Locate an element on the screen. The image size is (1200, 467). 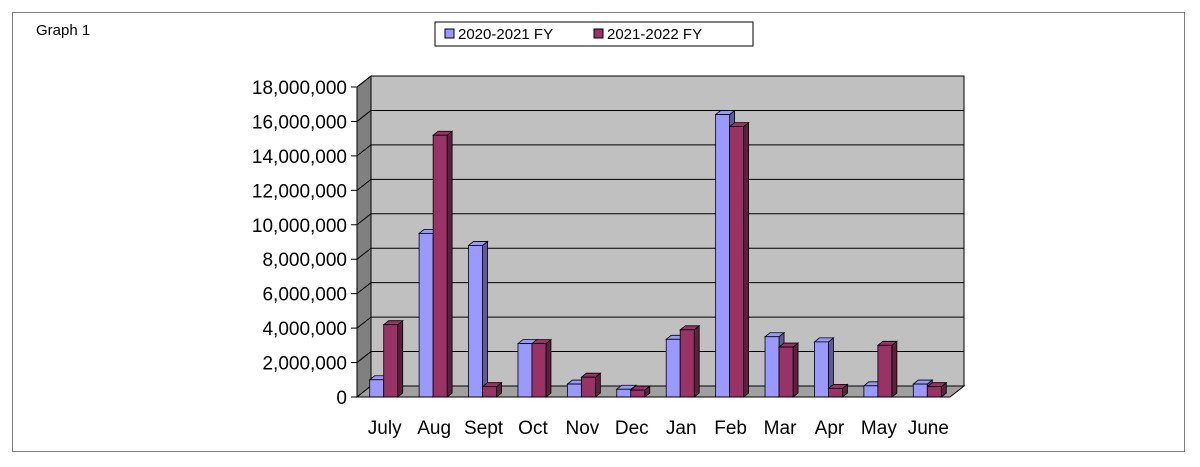
y-tick-label: 4,000,000 is located at coordinates (304, 329).